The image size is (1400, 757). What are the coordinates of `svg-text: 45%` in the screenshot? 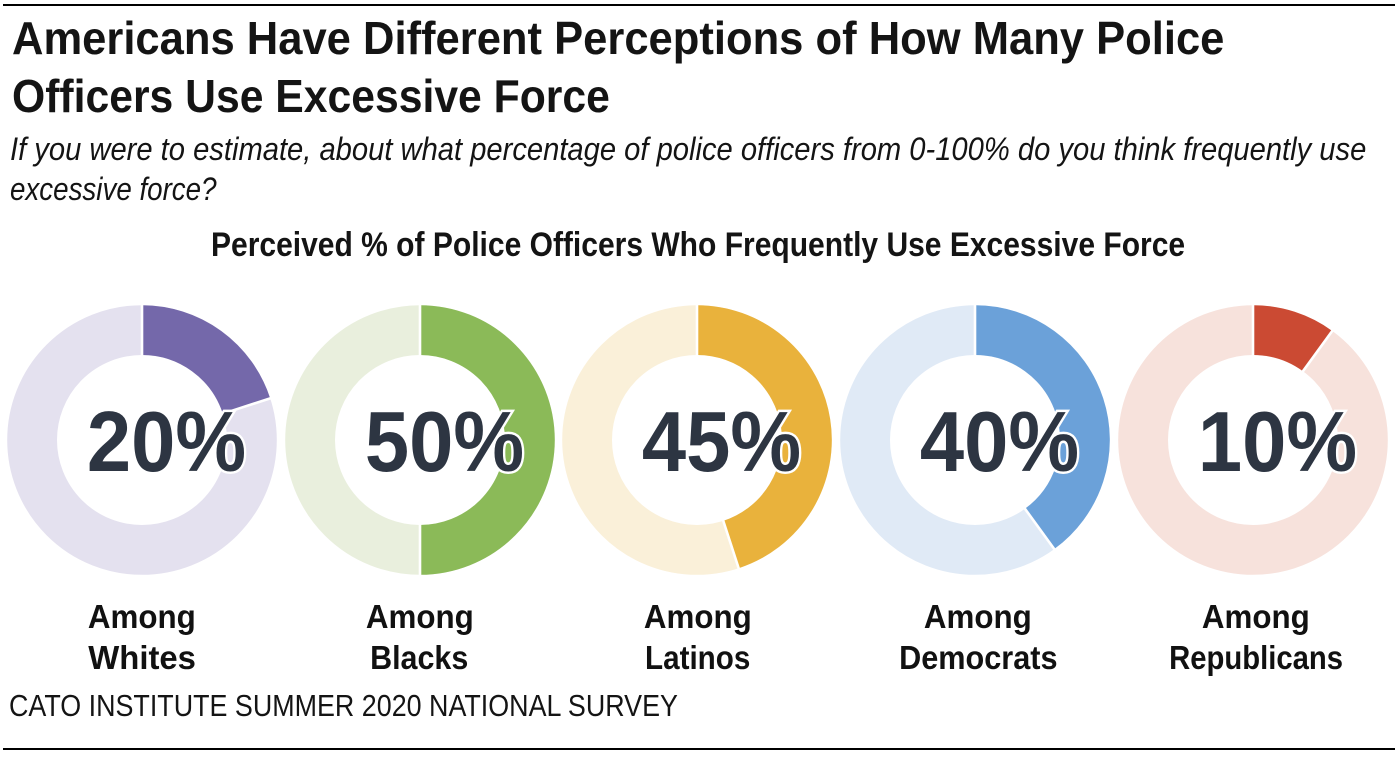 It's located at (721, 441).